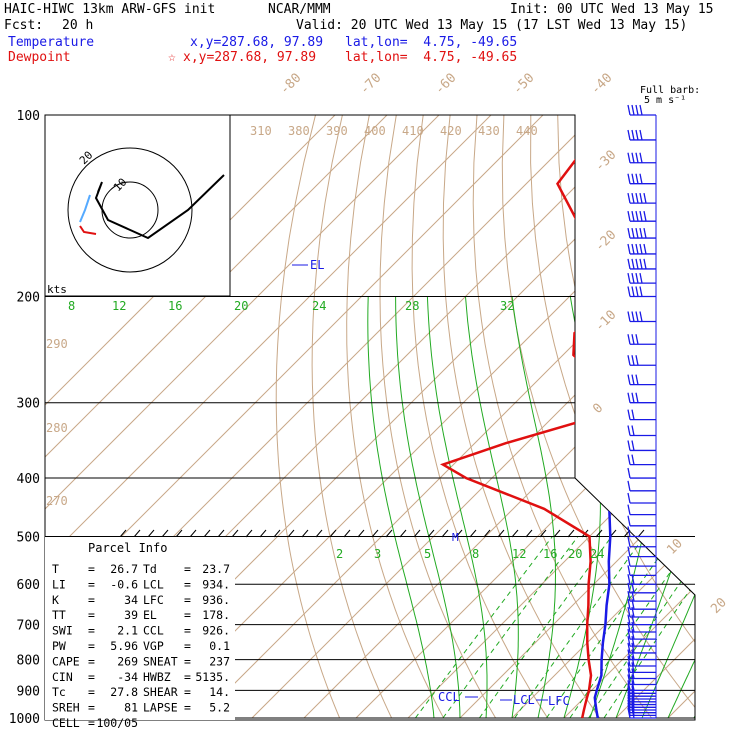  Describe the element at coordinates (28, 691) in the screenshot. I see `pressure-tick-label: 900` at that location.